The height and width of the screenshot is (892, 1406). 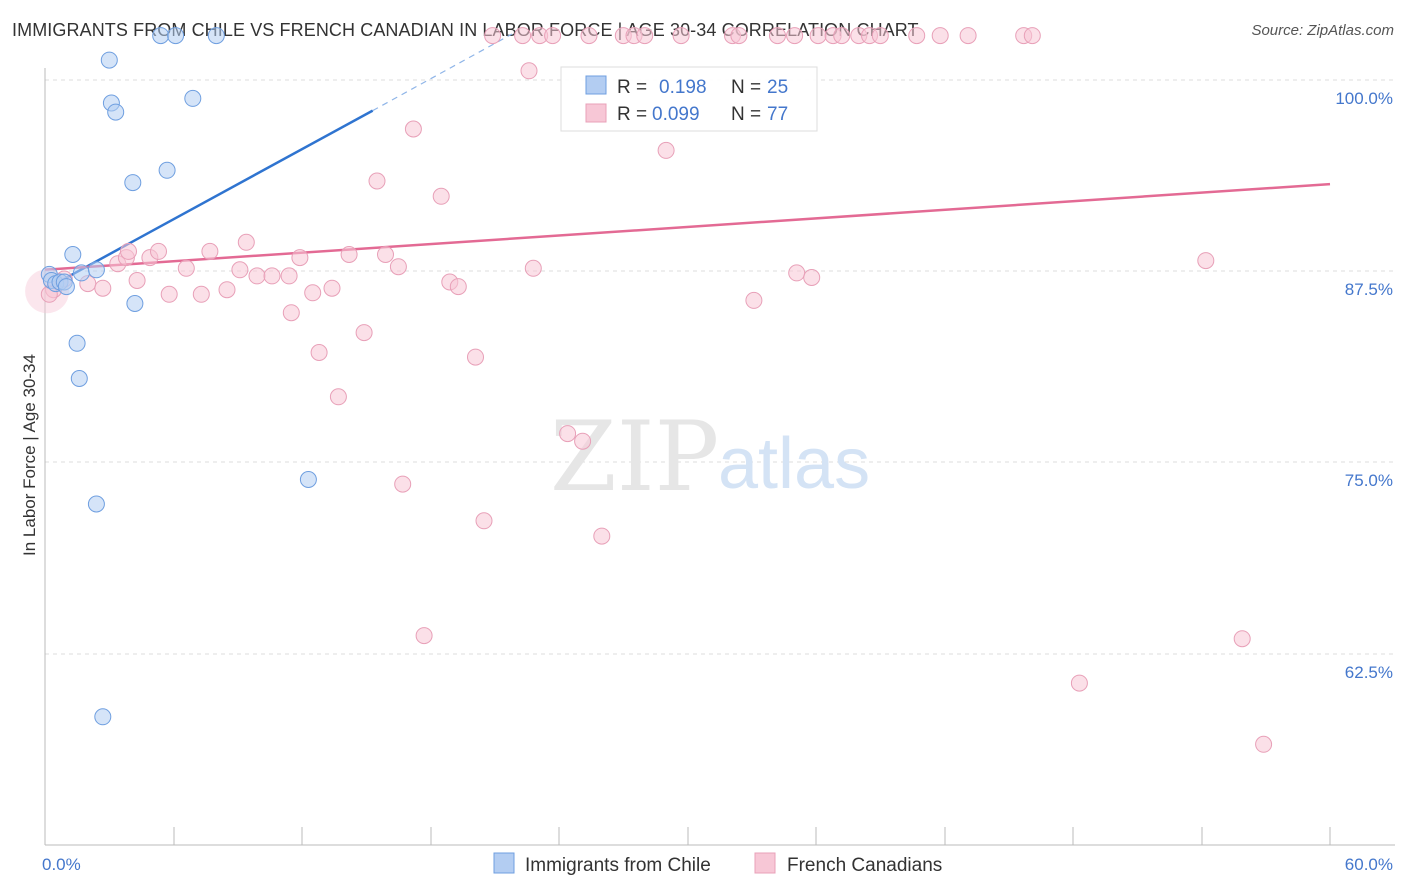 I want to click on y-tick-labels: 100.0% 87.5% 75.0% 62.5%, so click(x=1364, y=385).